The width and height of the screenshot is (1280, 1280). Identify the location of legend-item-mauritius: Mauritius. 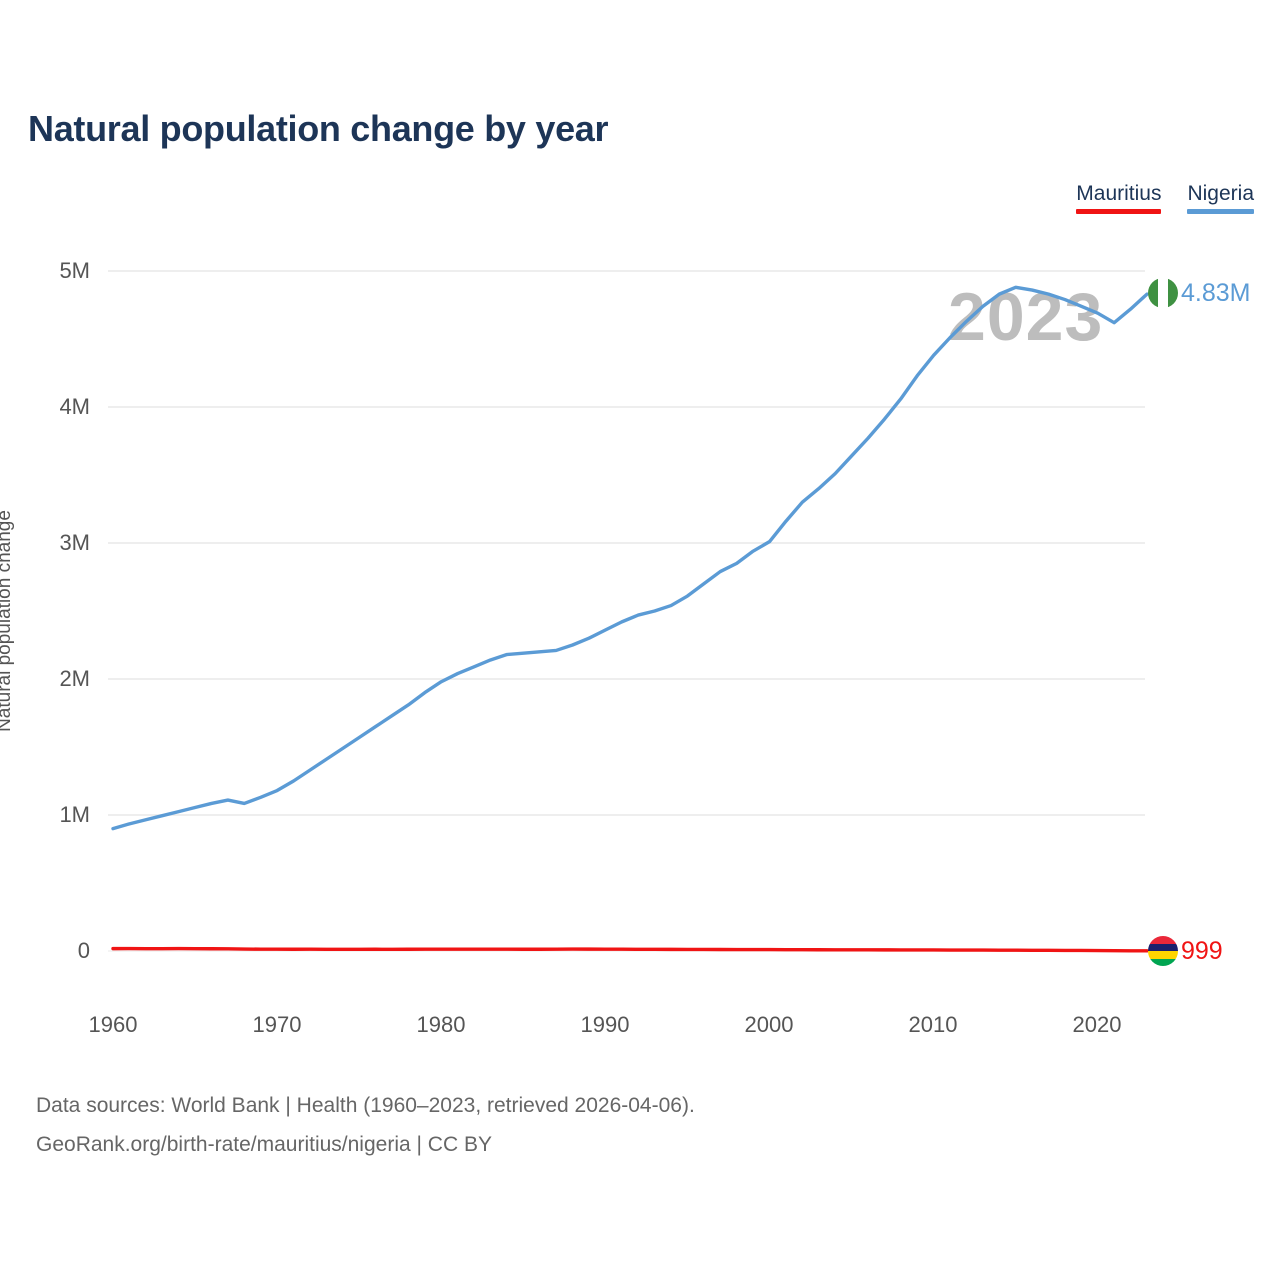
(1119, 198).